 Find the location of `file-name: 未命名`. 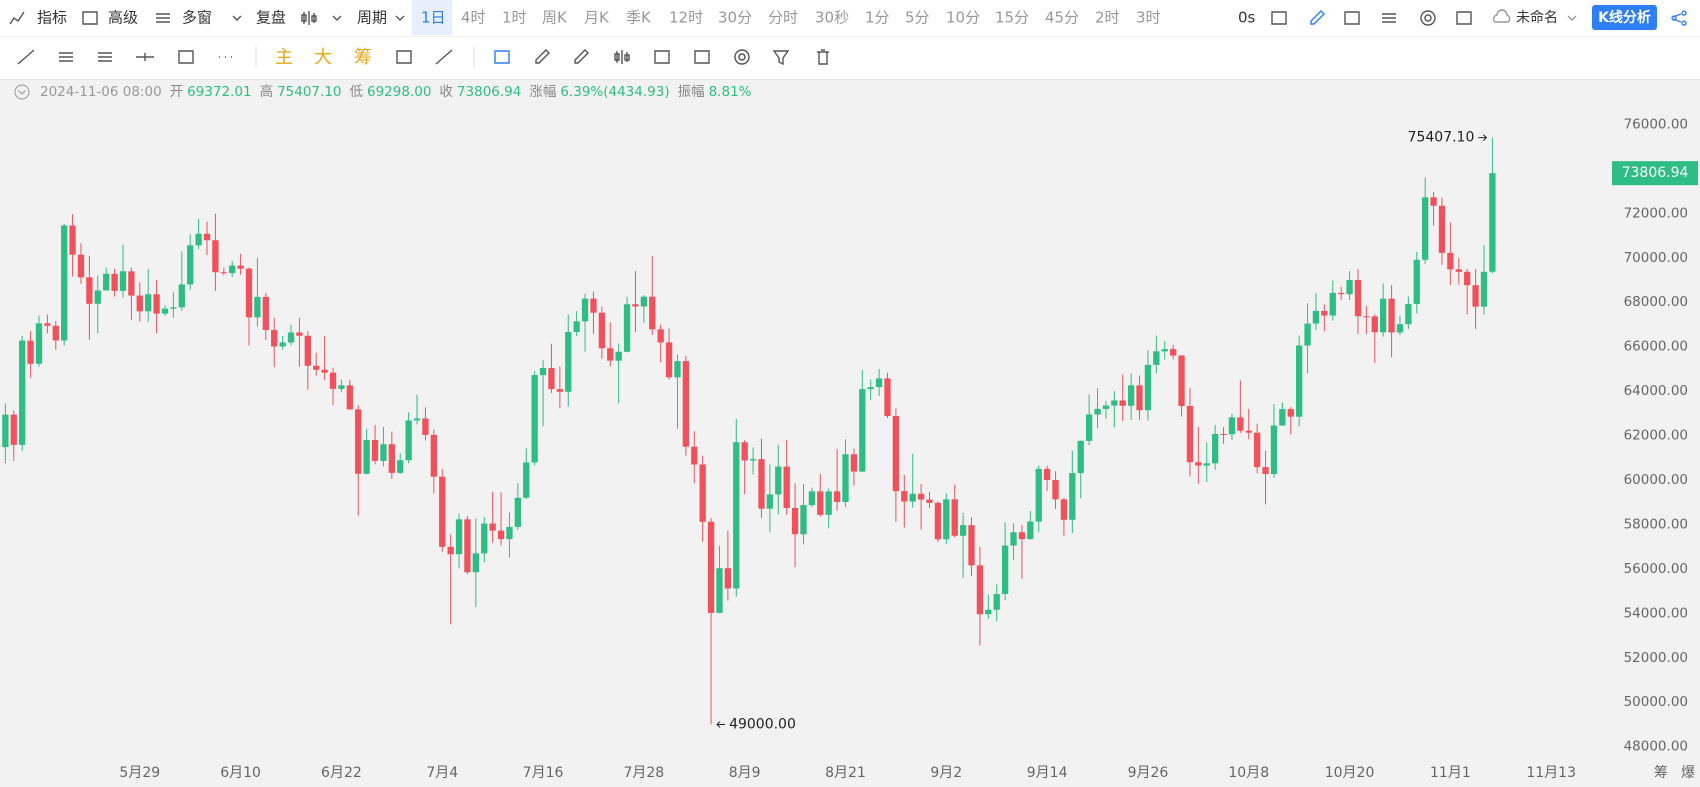

file-name: 未命名 is located at coordinates (1537, 17).